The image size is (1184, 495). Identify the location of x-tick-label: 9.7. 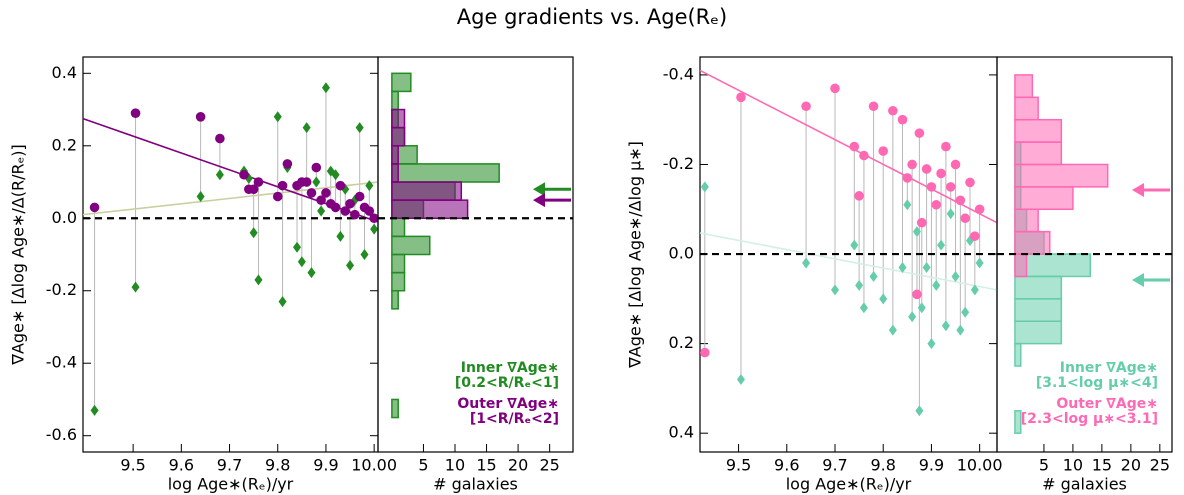
(834, 465).